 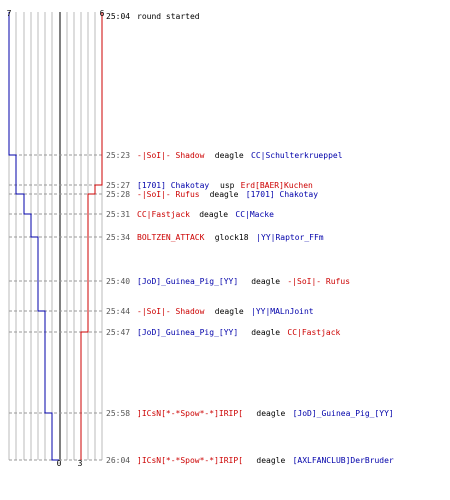 I want to click on victim-name: CC|Fastjack, so click(x=313, y=332).